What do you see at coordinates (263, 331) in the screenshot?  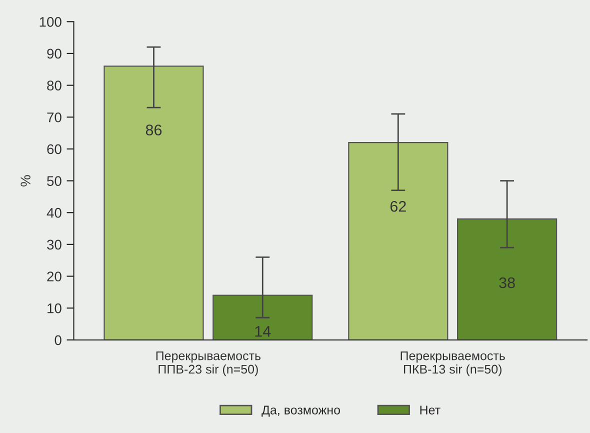 I see `data-label: 14` at bounding box center [263, 331].